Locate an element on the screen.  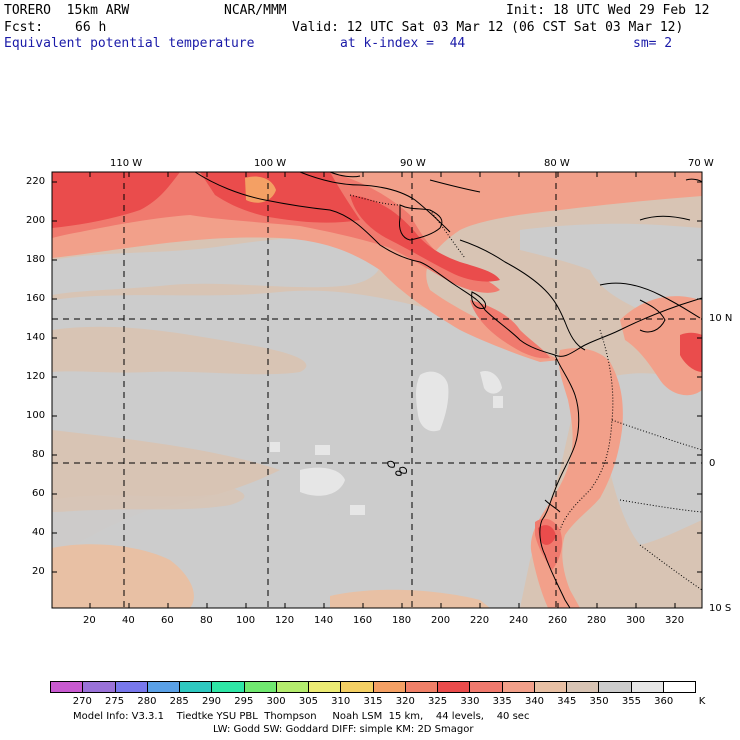
field-330-guatemala is located at coordinates (425, 238).